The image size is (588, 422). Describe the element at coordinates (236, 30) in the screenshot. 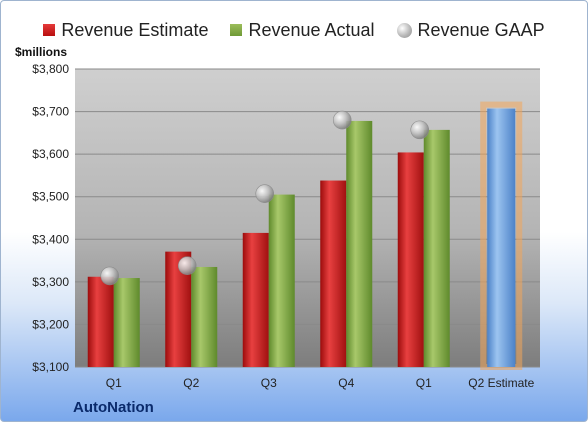

I see `revenue-actual-swatch` at that location.